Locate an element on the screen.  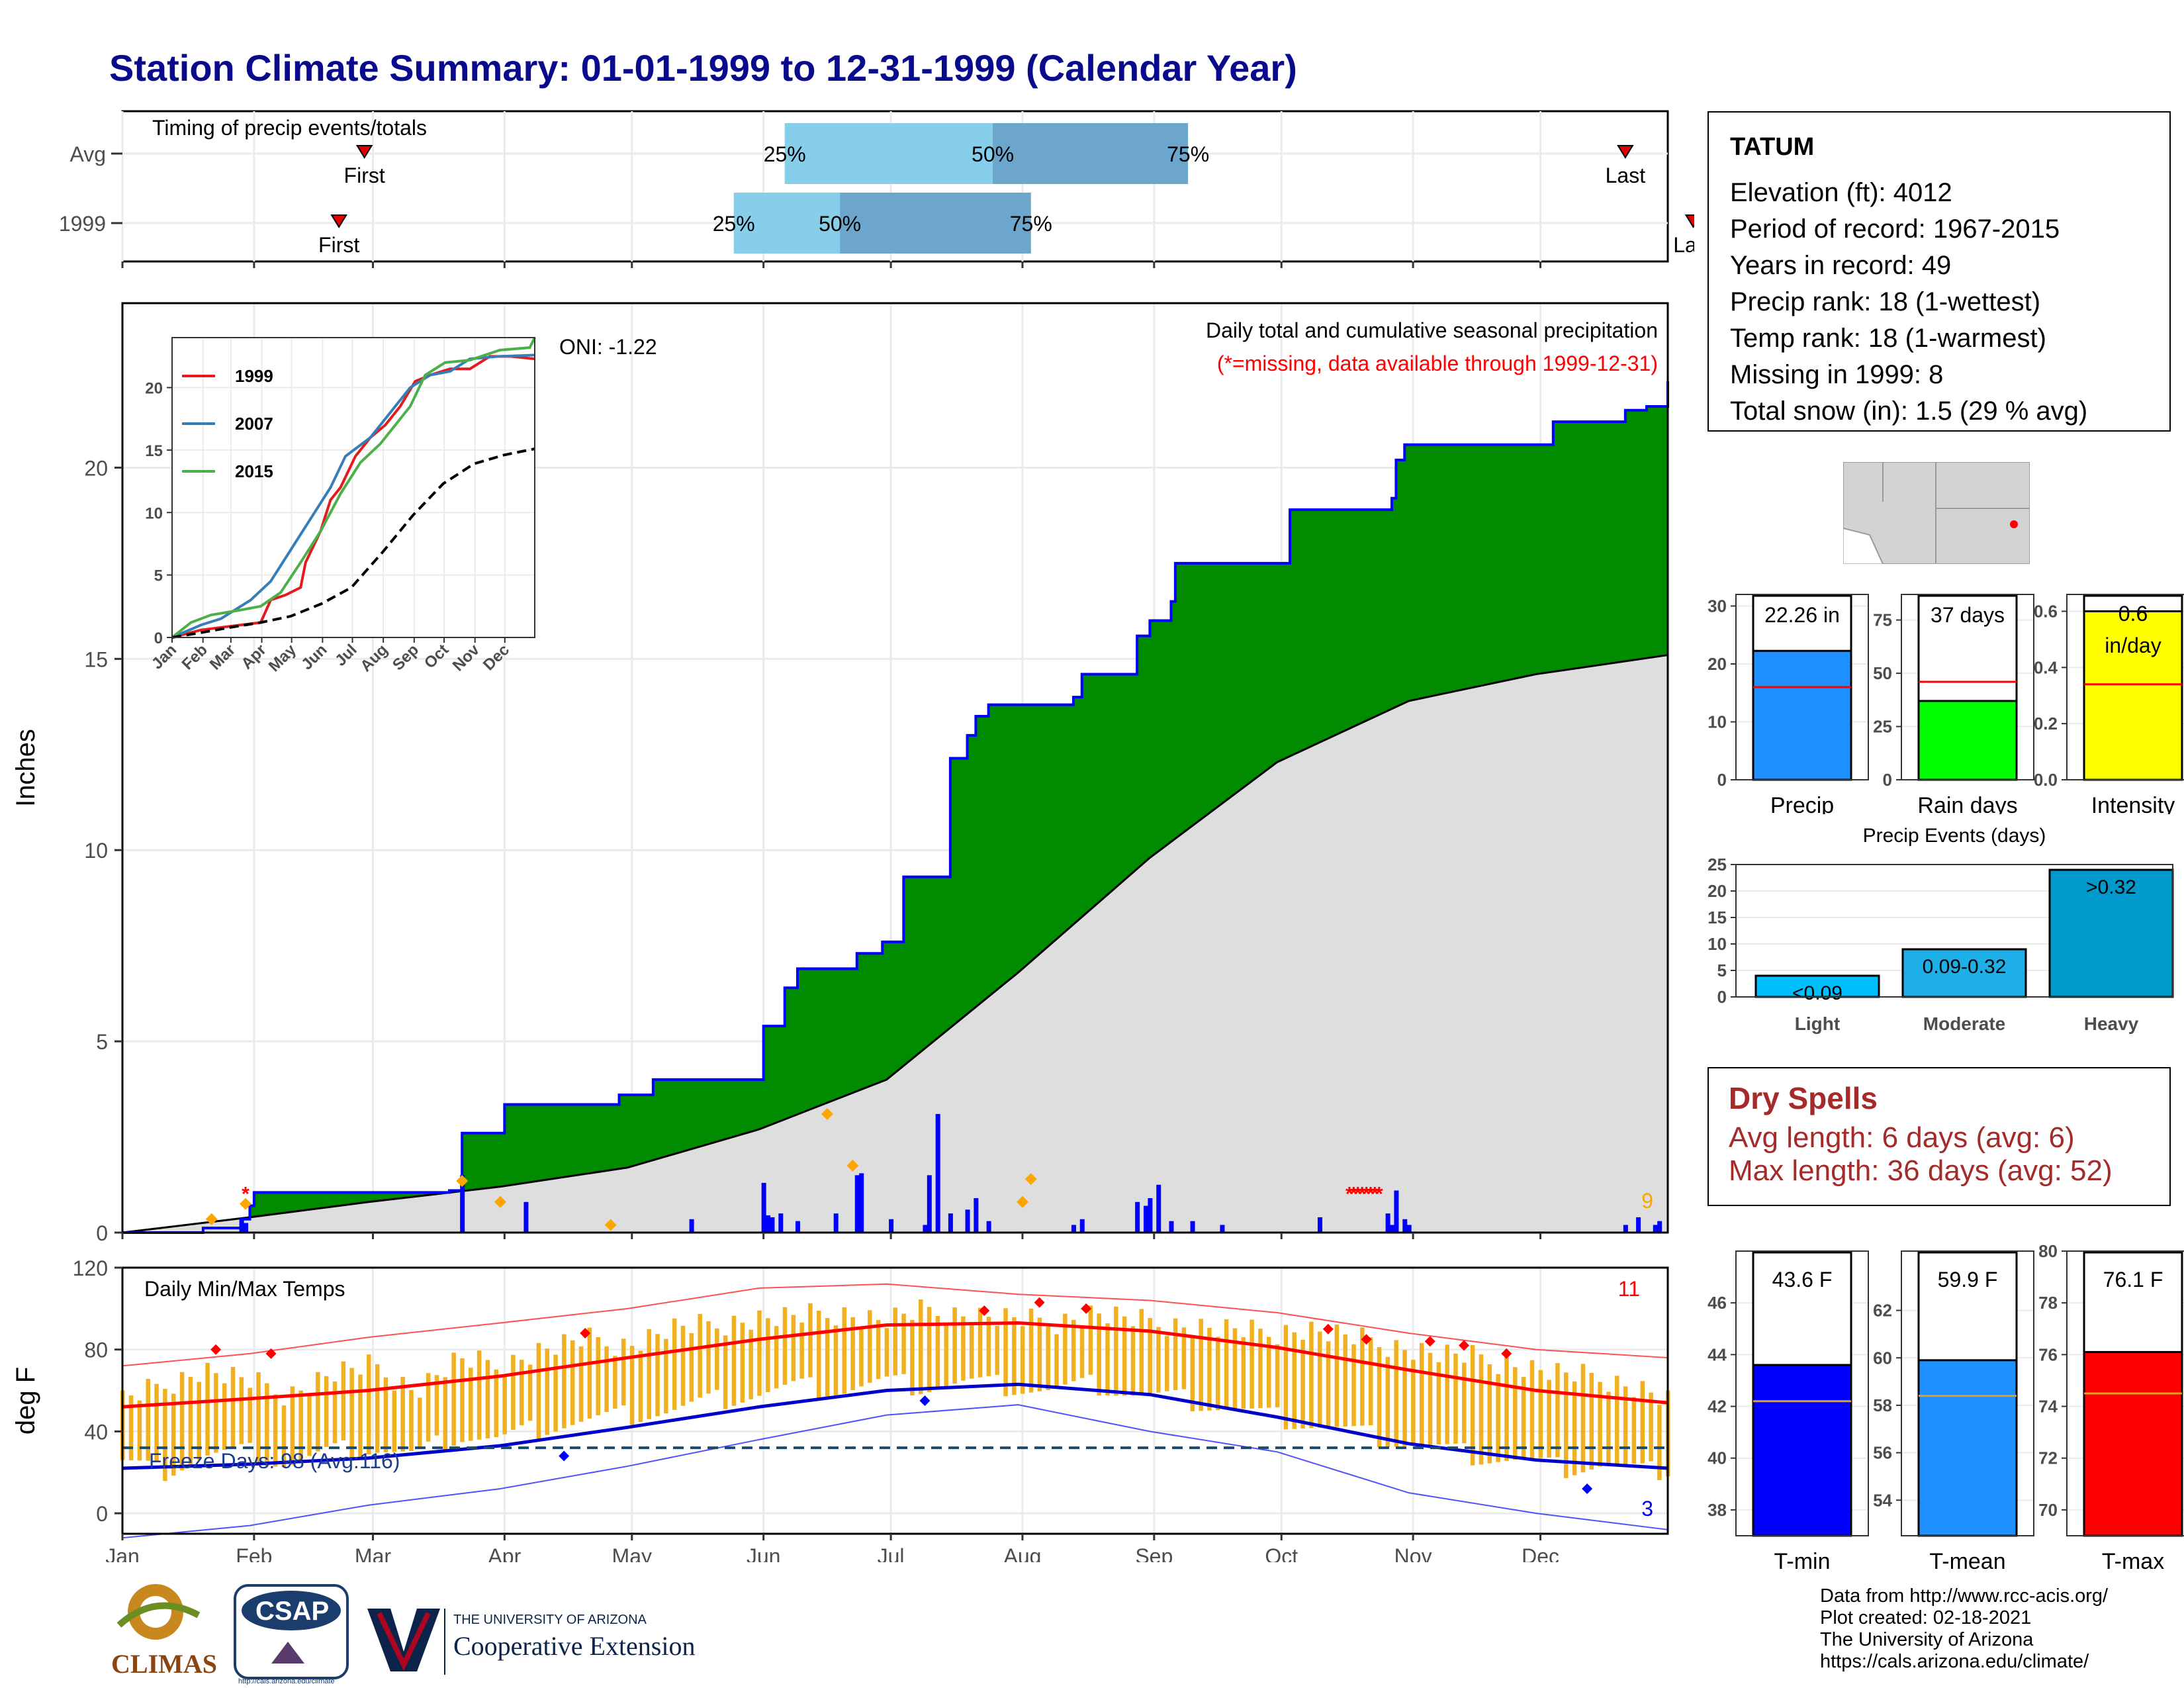
timing-first-label: First is located at coordinates (365, 175).